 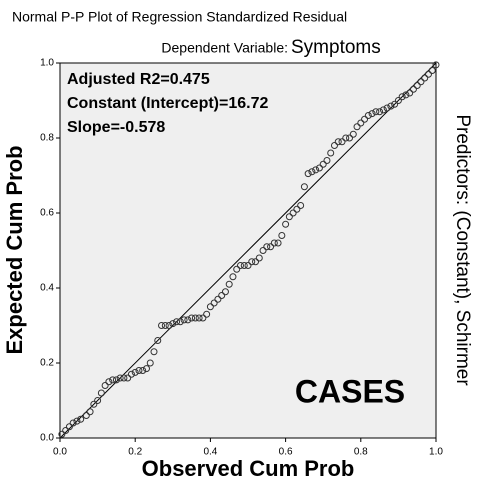 What do you see at coordinates (47, 438) in the screenshot?
I see `y-tick-label: 0.0` at bounding box center [47, 438].